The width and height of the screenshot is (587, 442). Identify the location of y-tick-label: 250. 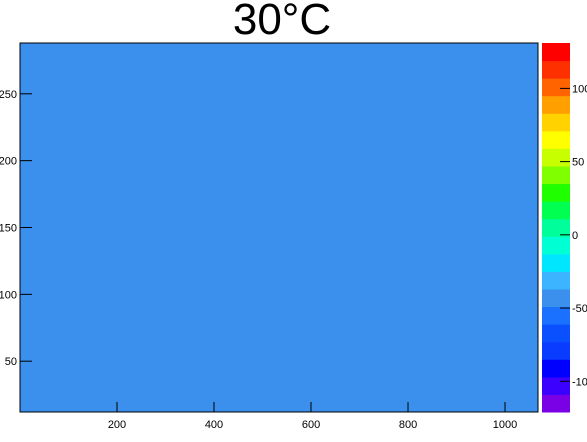
(8, 95).